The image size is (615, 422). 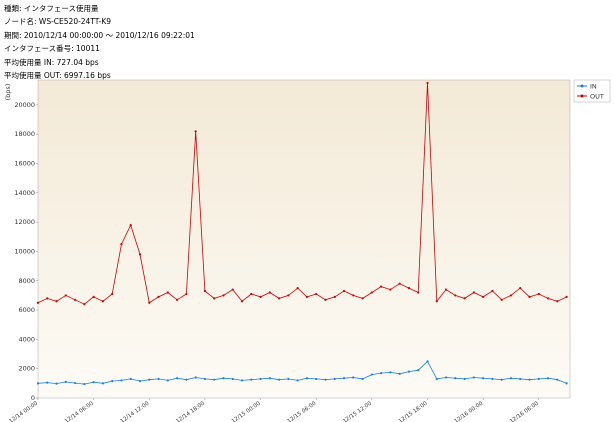 I want to click on y-tick-label: 18000, so click(x=24, y=134).